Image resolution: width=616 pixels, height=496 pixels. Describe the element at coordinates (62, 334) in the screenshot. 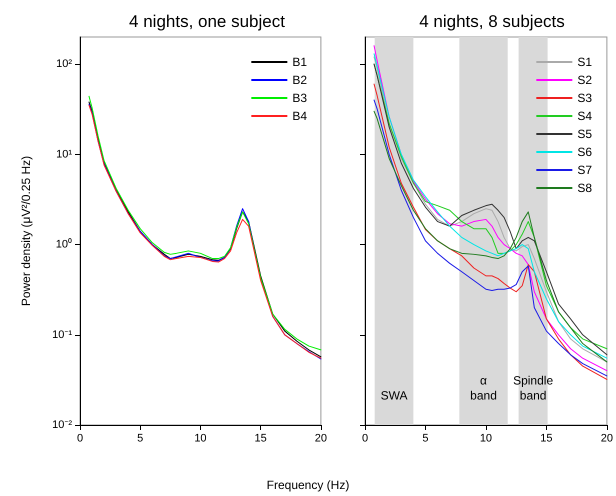

I see `y-tick-label: 10⁻¹` at that location.